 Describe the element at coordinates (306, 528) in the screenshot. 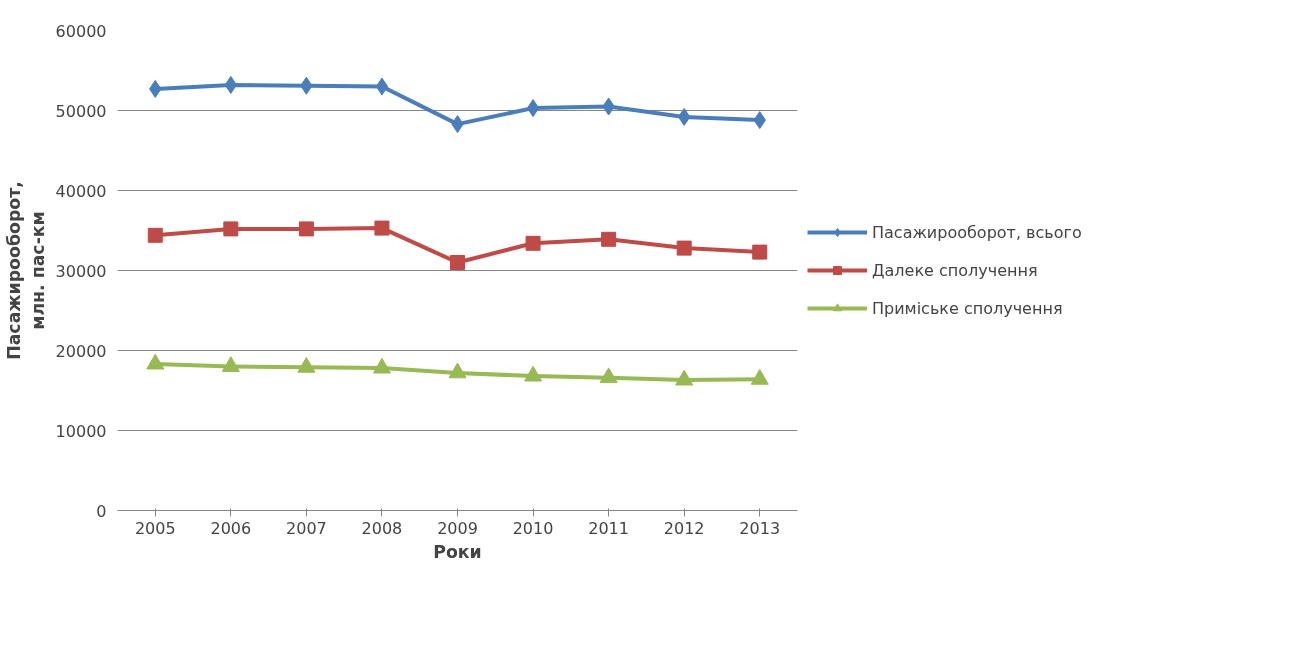

I see `x-tick-label: 2007` at that location.